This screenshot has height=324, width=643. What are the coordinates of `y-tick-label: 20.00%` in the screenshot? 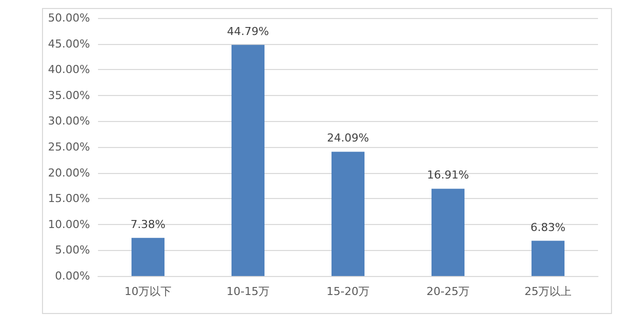 It's located at (69, 173).